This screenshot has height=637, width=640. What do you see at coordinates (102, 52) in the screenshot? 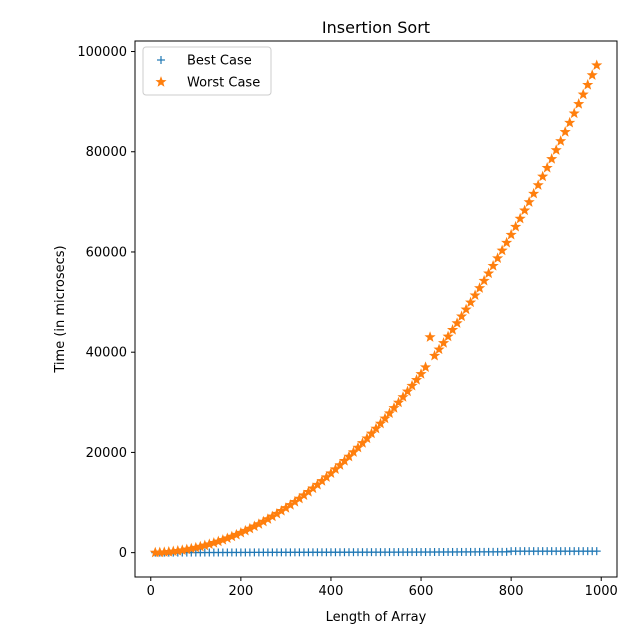
I see `y-tick-label: 100000` at bounding box center [102, 52].